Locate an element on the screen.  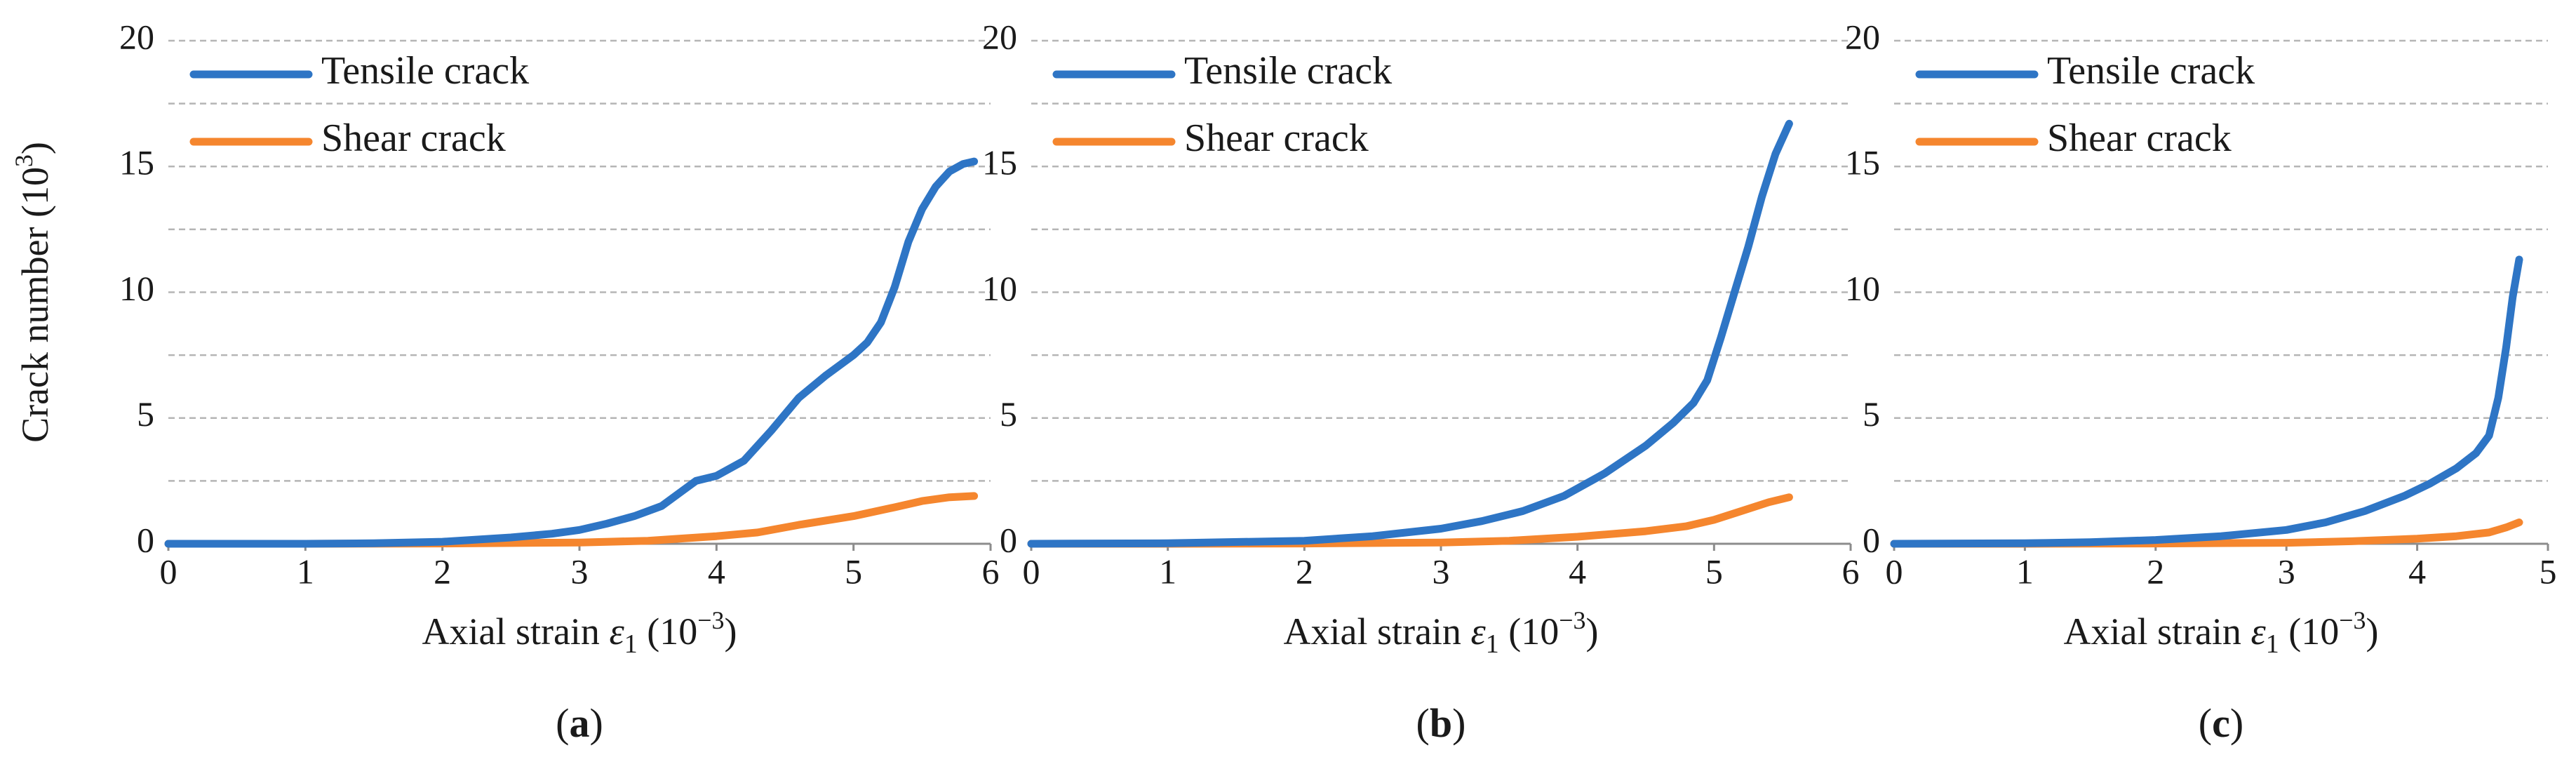
panel-label: (b) is located at coordinates (1441, 723).